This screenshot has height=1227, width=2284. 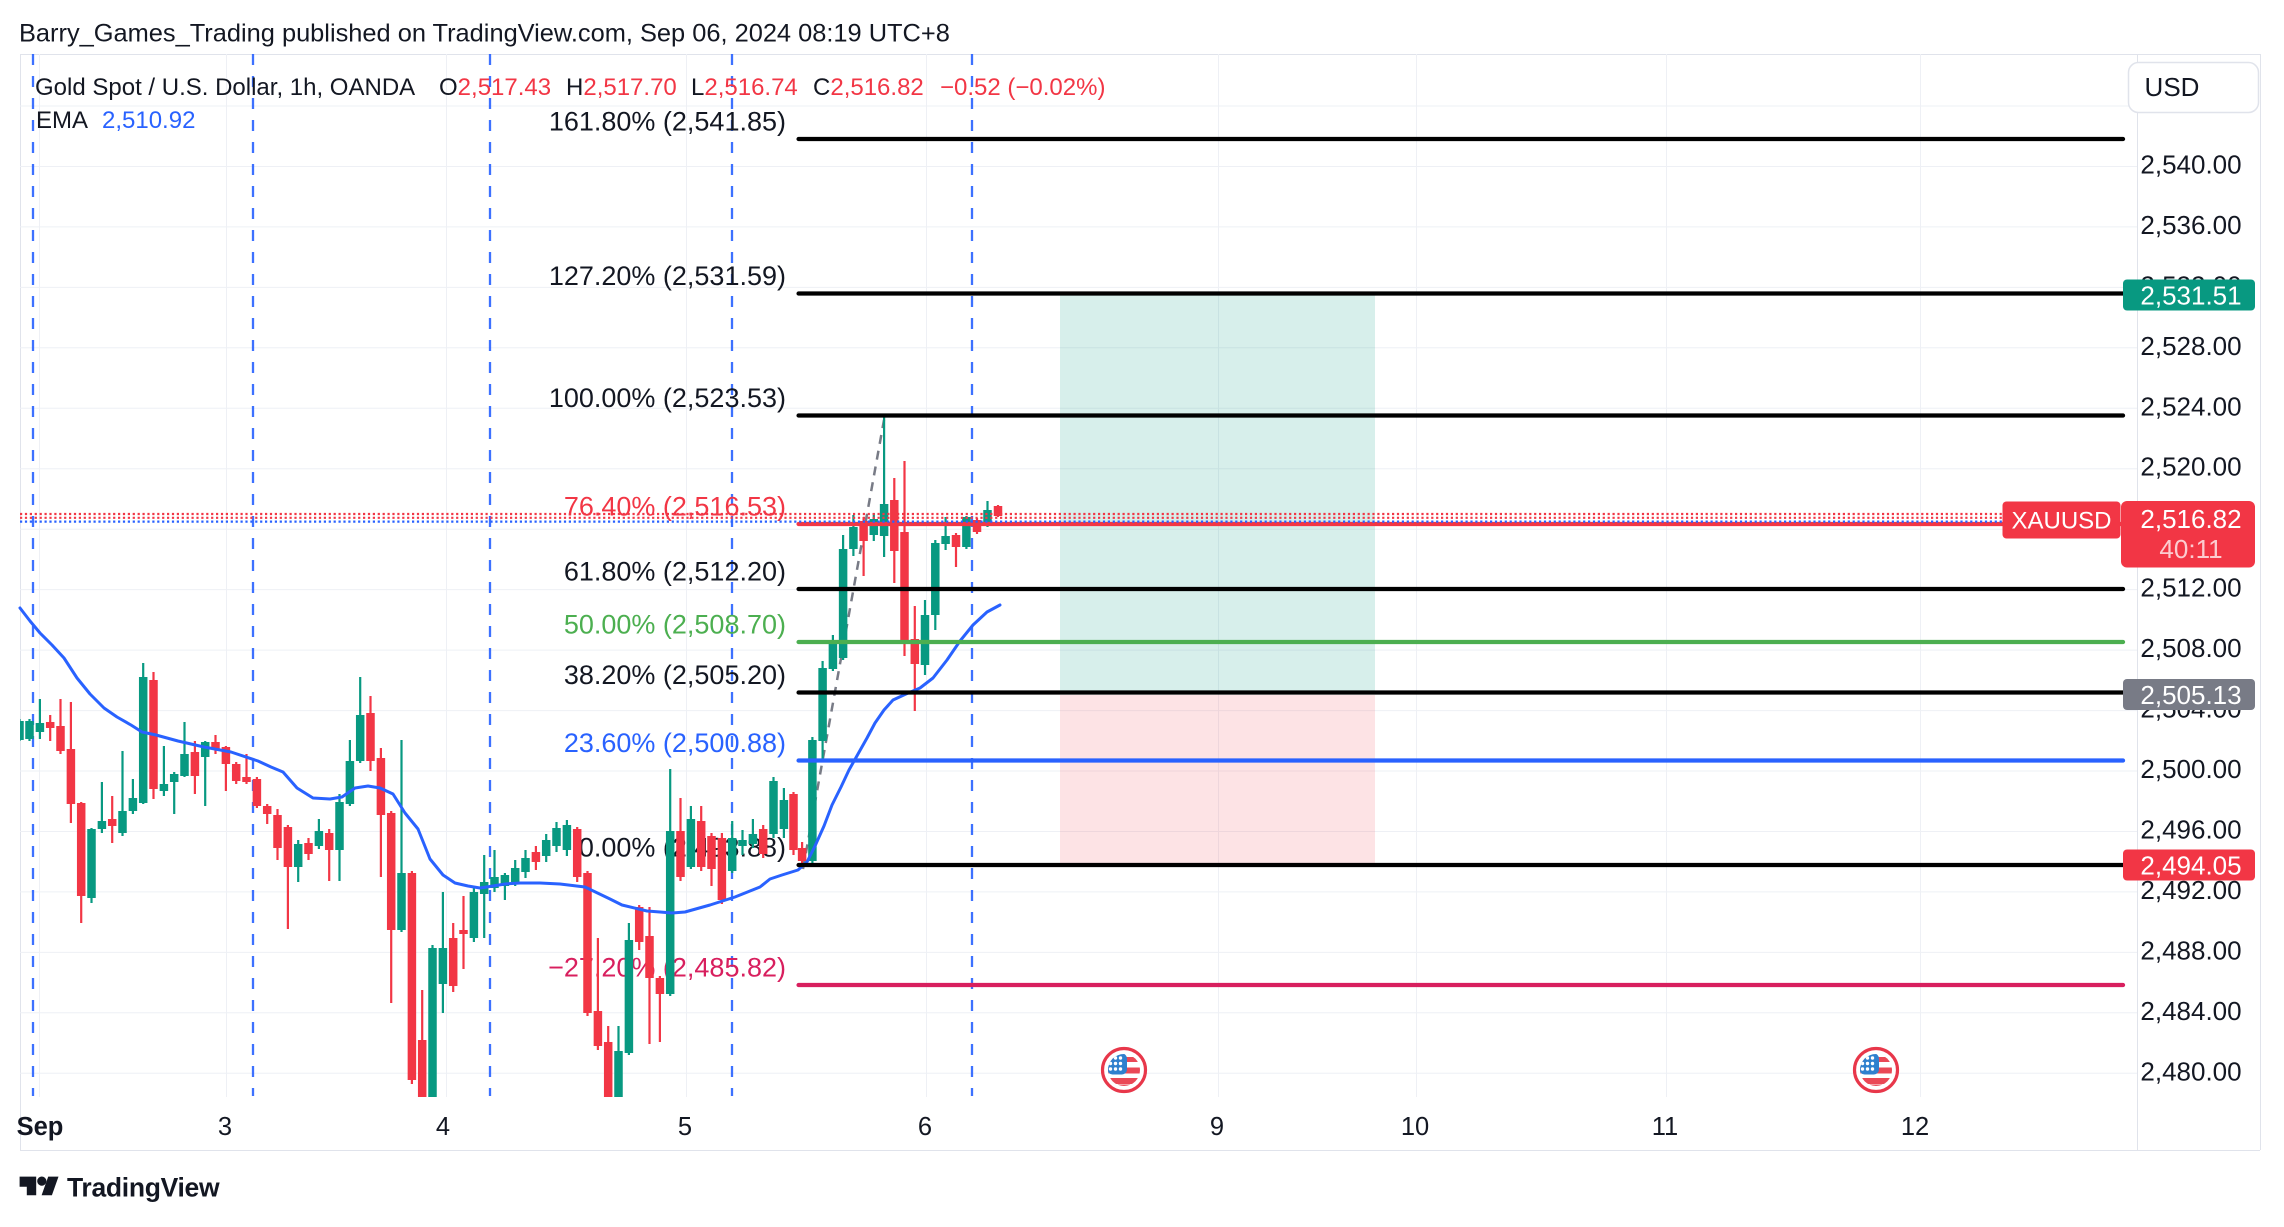 I want to click on svg-text: 2,505.13, so click(x=2190, y=695).